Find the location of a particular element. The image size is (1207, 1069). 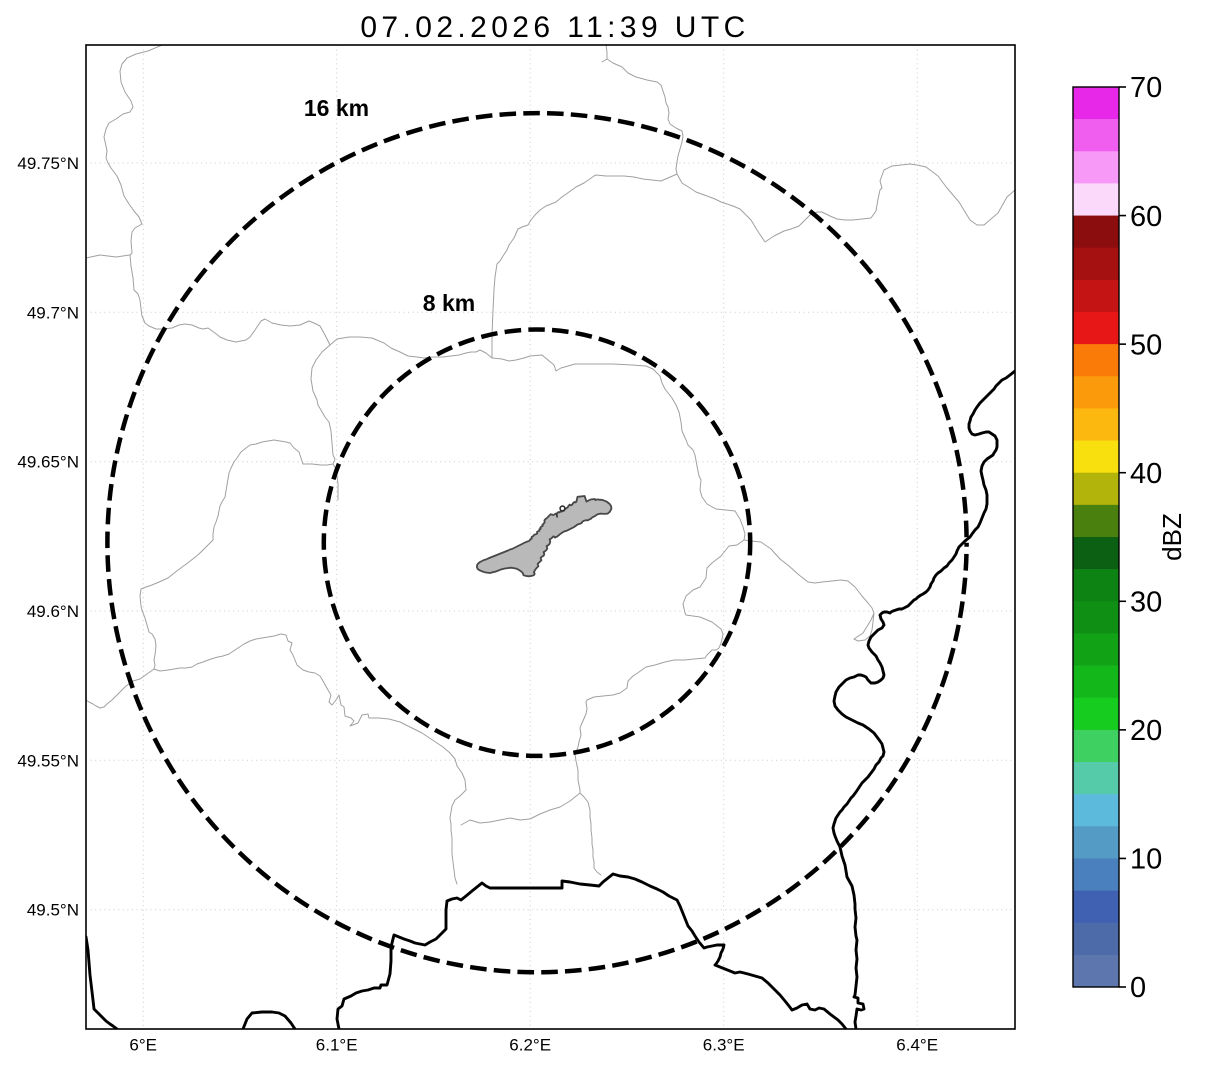

svg-text: 6.3°E is located at coordinates (724, 1045).